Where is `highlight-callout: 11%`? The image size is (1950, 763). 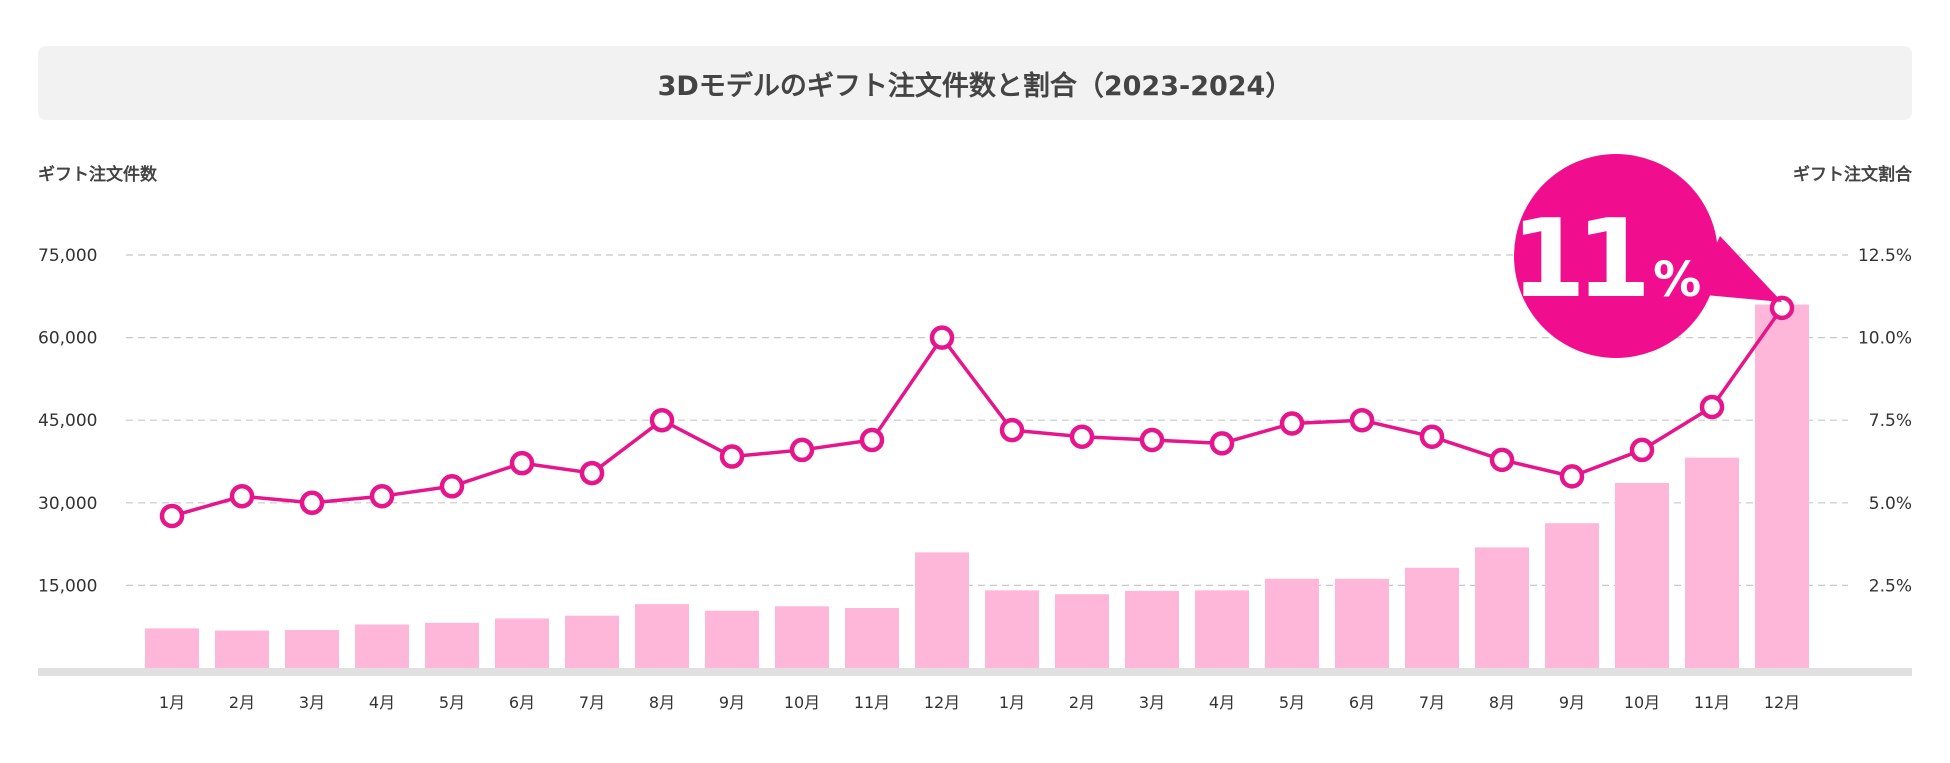 highlight-callout: 11% is located at coordinates (1646, 256).